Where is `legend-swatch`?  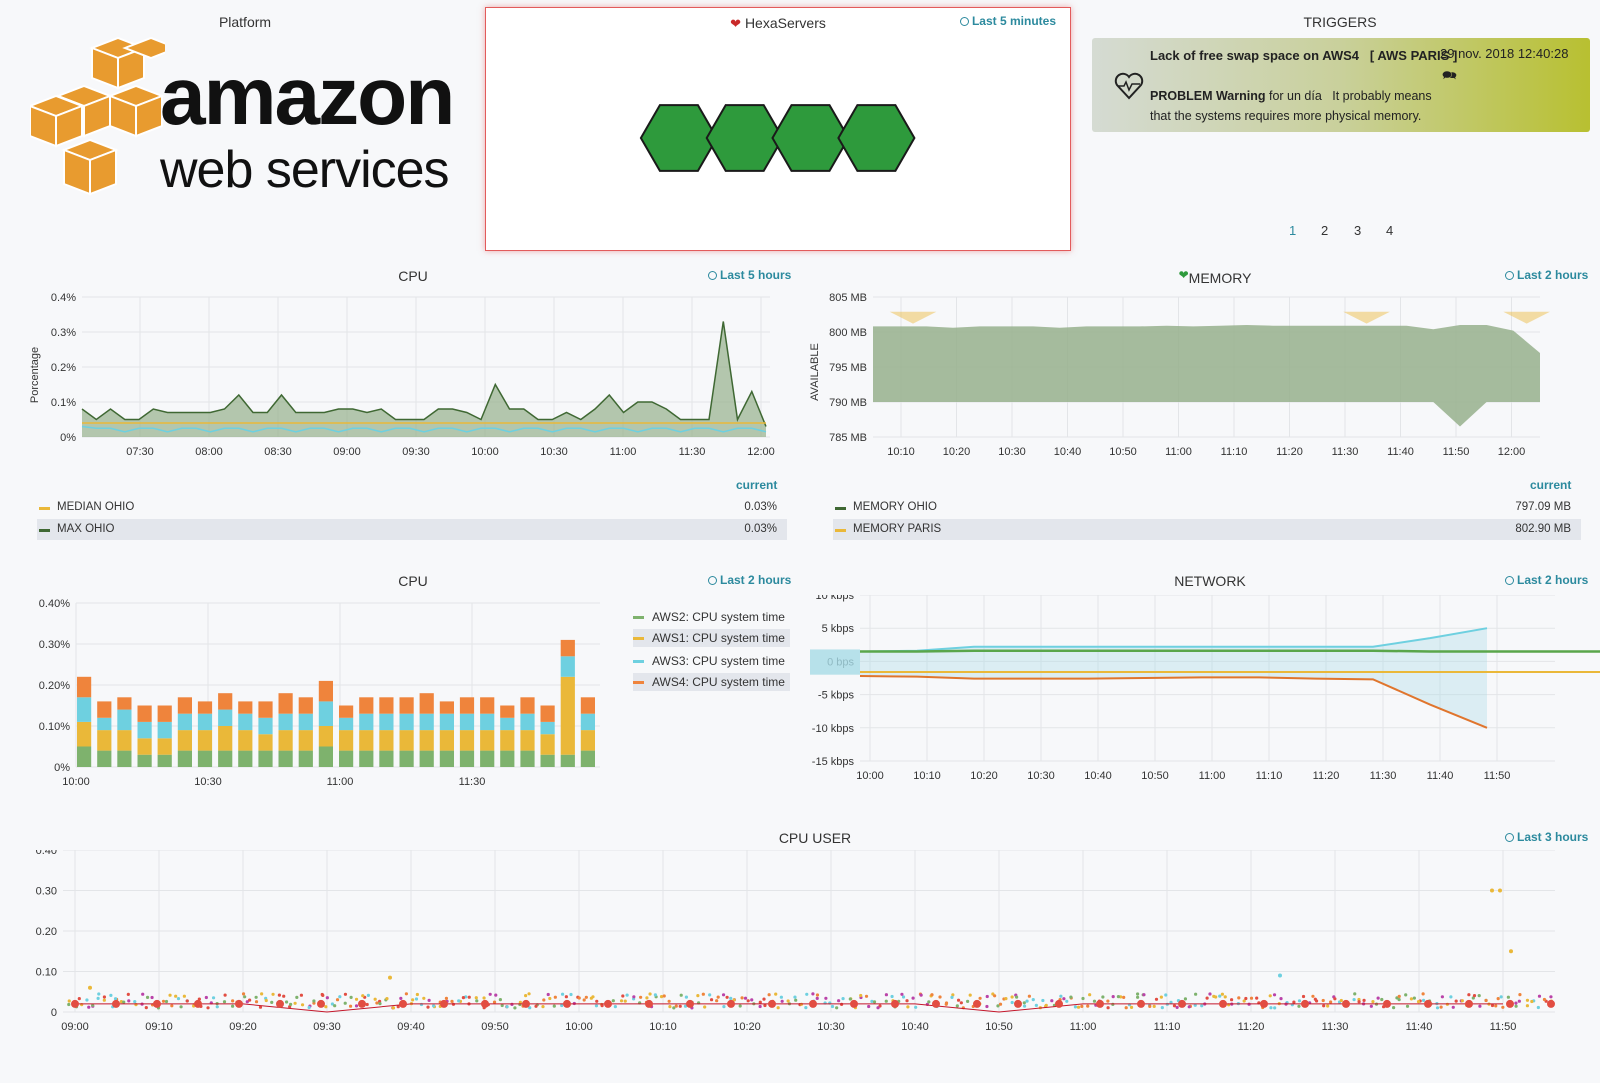
legend-swatch is located at coordinates (44, 508).